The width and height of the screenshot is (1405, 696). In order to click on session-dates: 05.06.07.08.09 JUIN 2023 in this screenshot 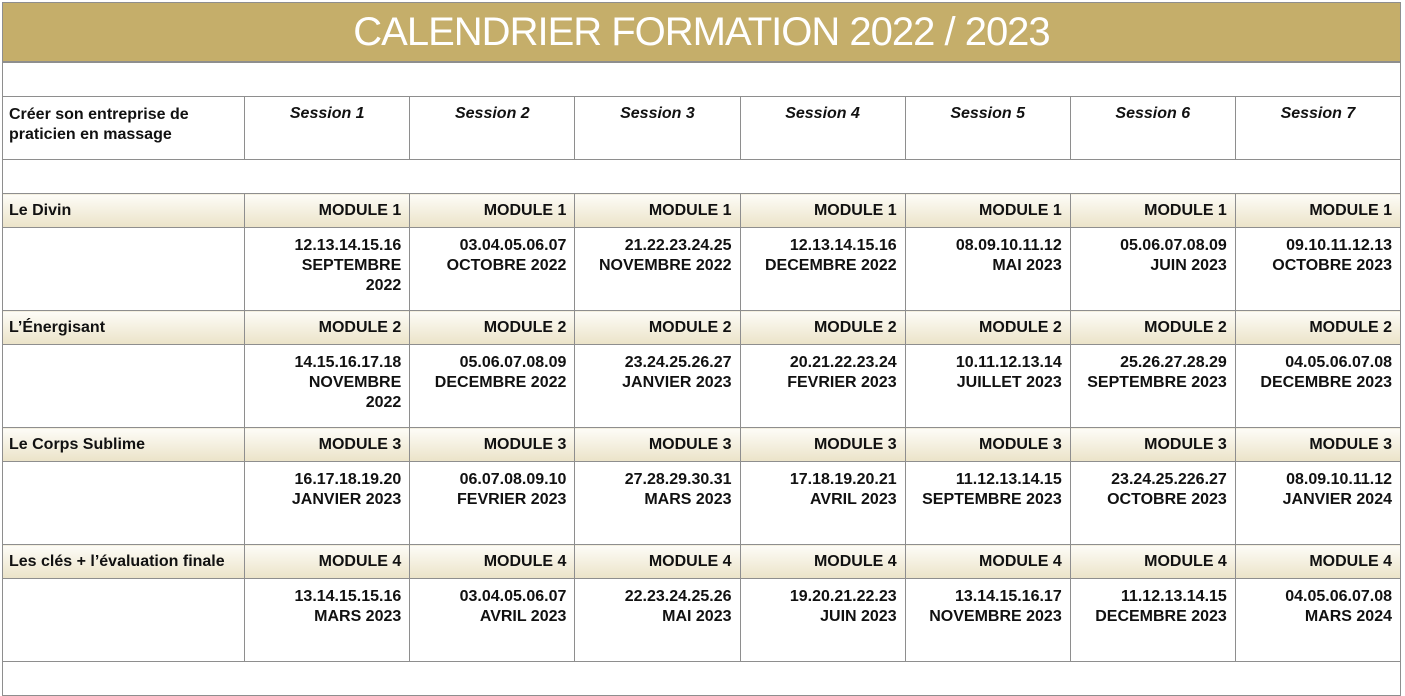, I will do `click(1152, 269)`.